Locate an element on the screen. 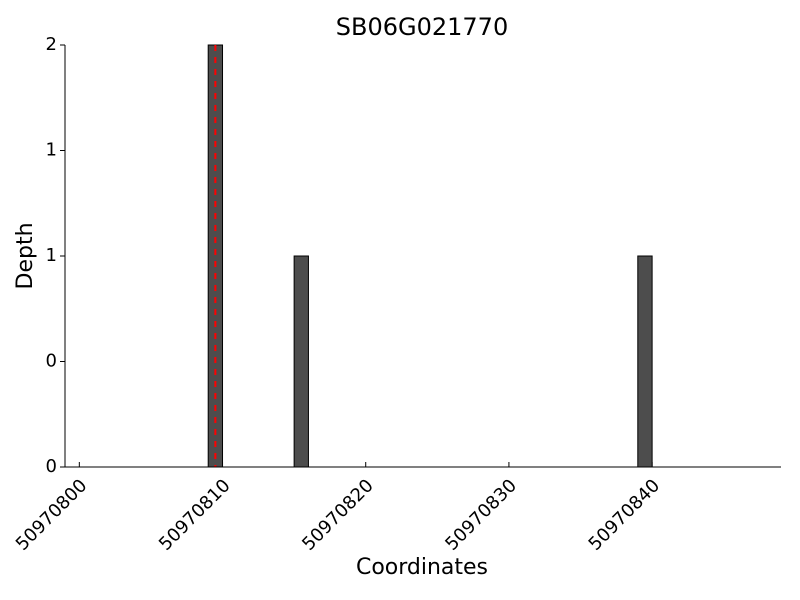  x-tick-label: 50970830 is located at coordinates (481, 515).